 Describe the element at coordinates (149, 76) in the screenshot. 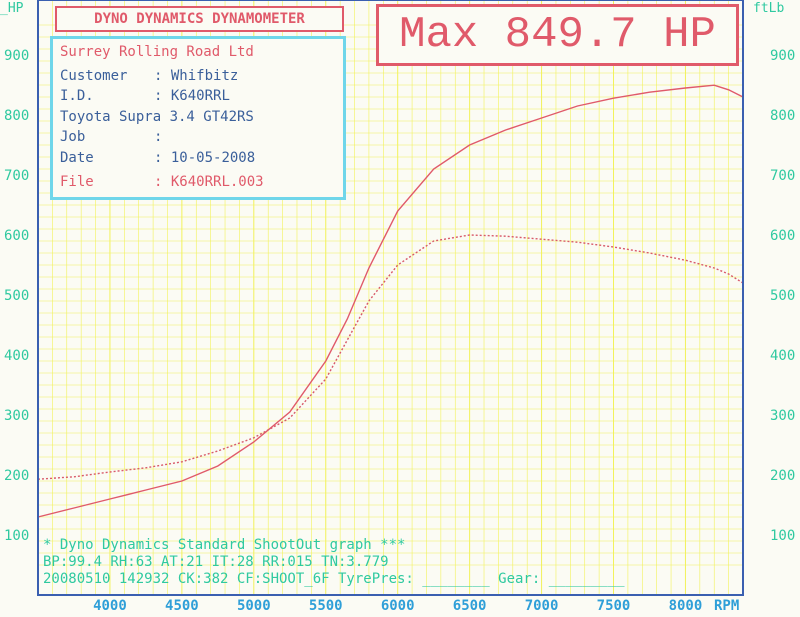

I see `info-row-customer: Customer: Whifbitz` at that location.